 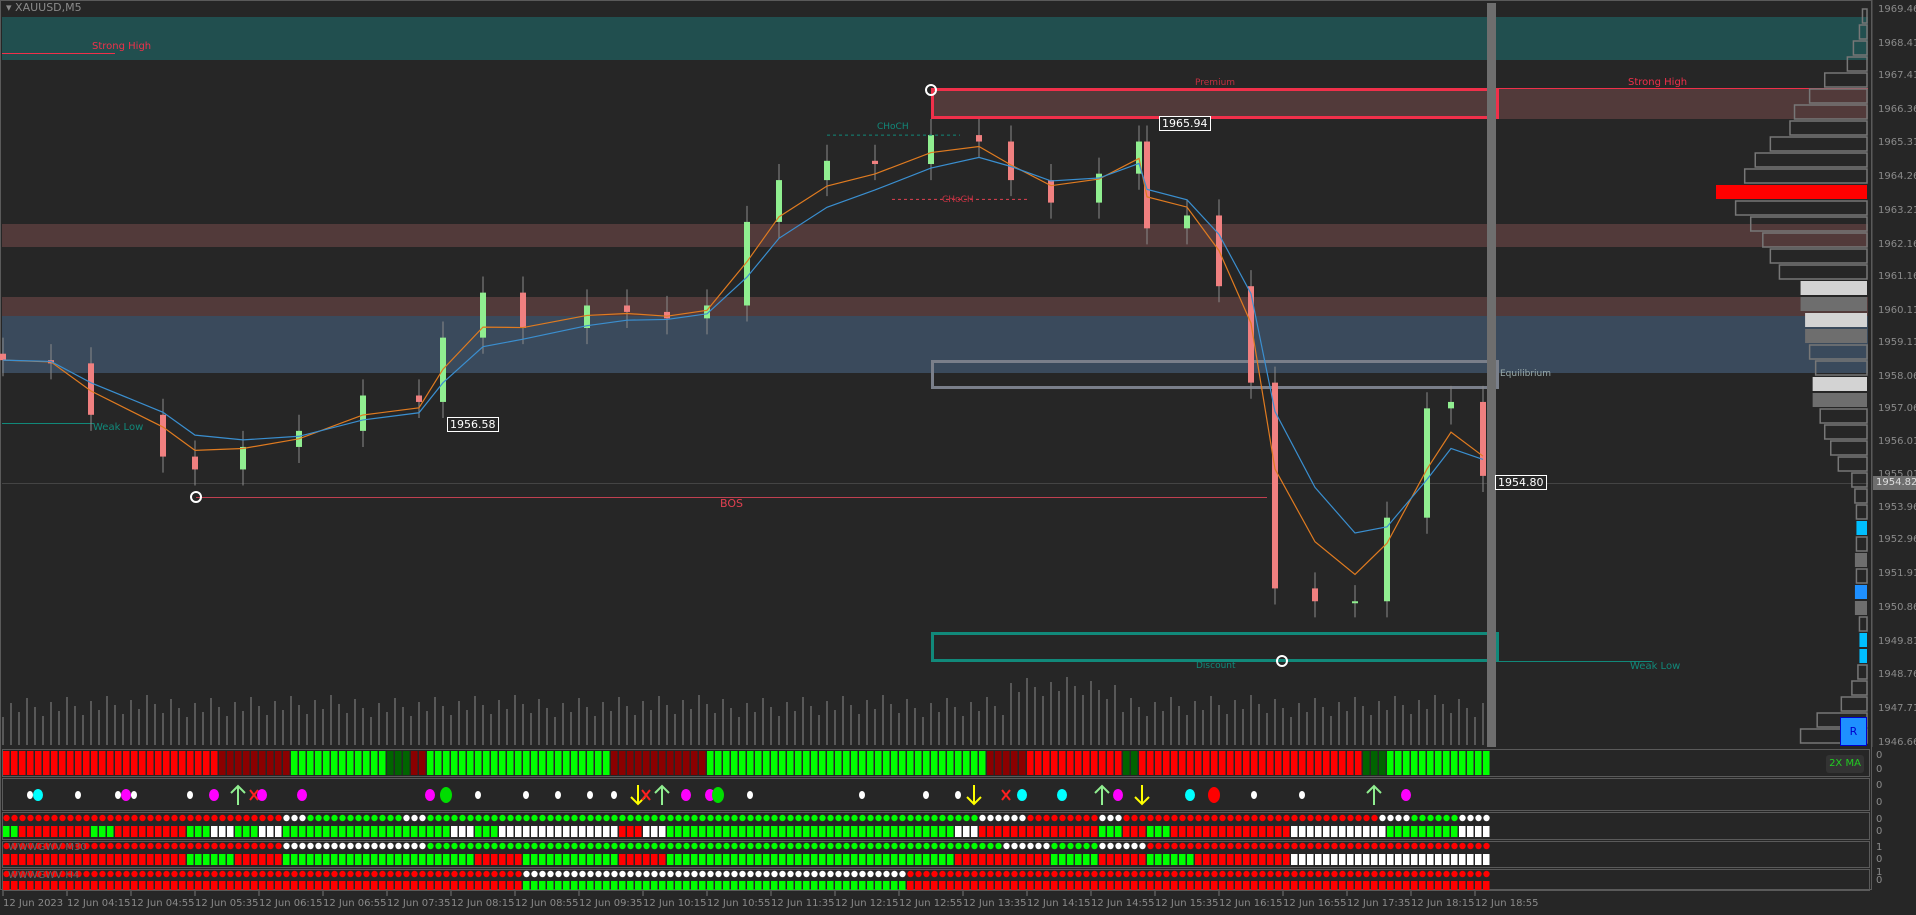 I want to click on m30-scale-bottom: 0, so click(x=1879, y=859).